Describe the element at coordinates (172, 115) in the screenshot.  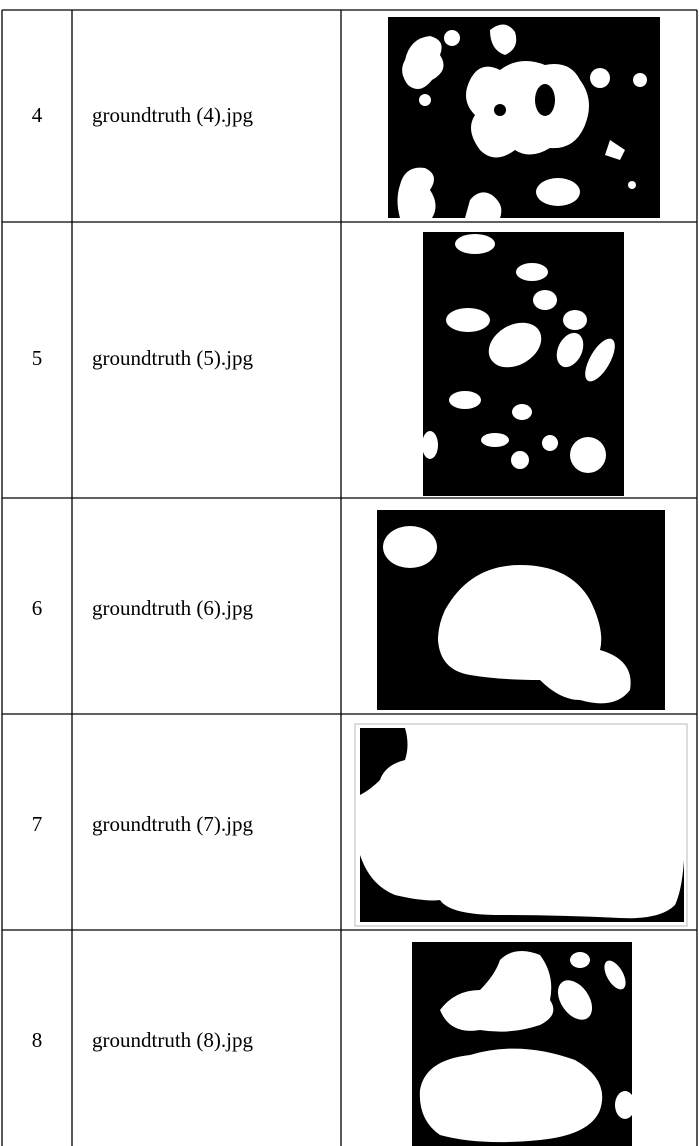
I see `file-name: groundtruth (4).jpg` at that location.